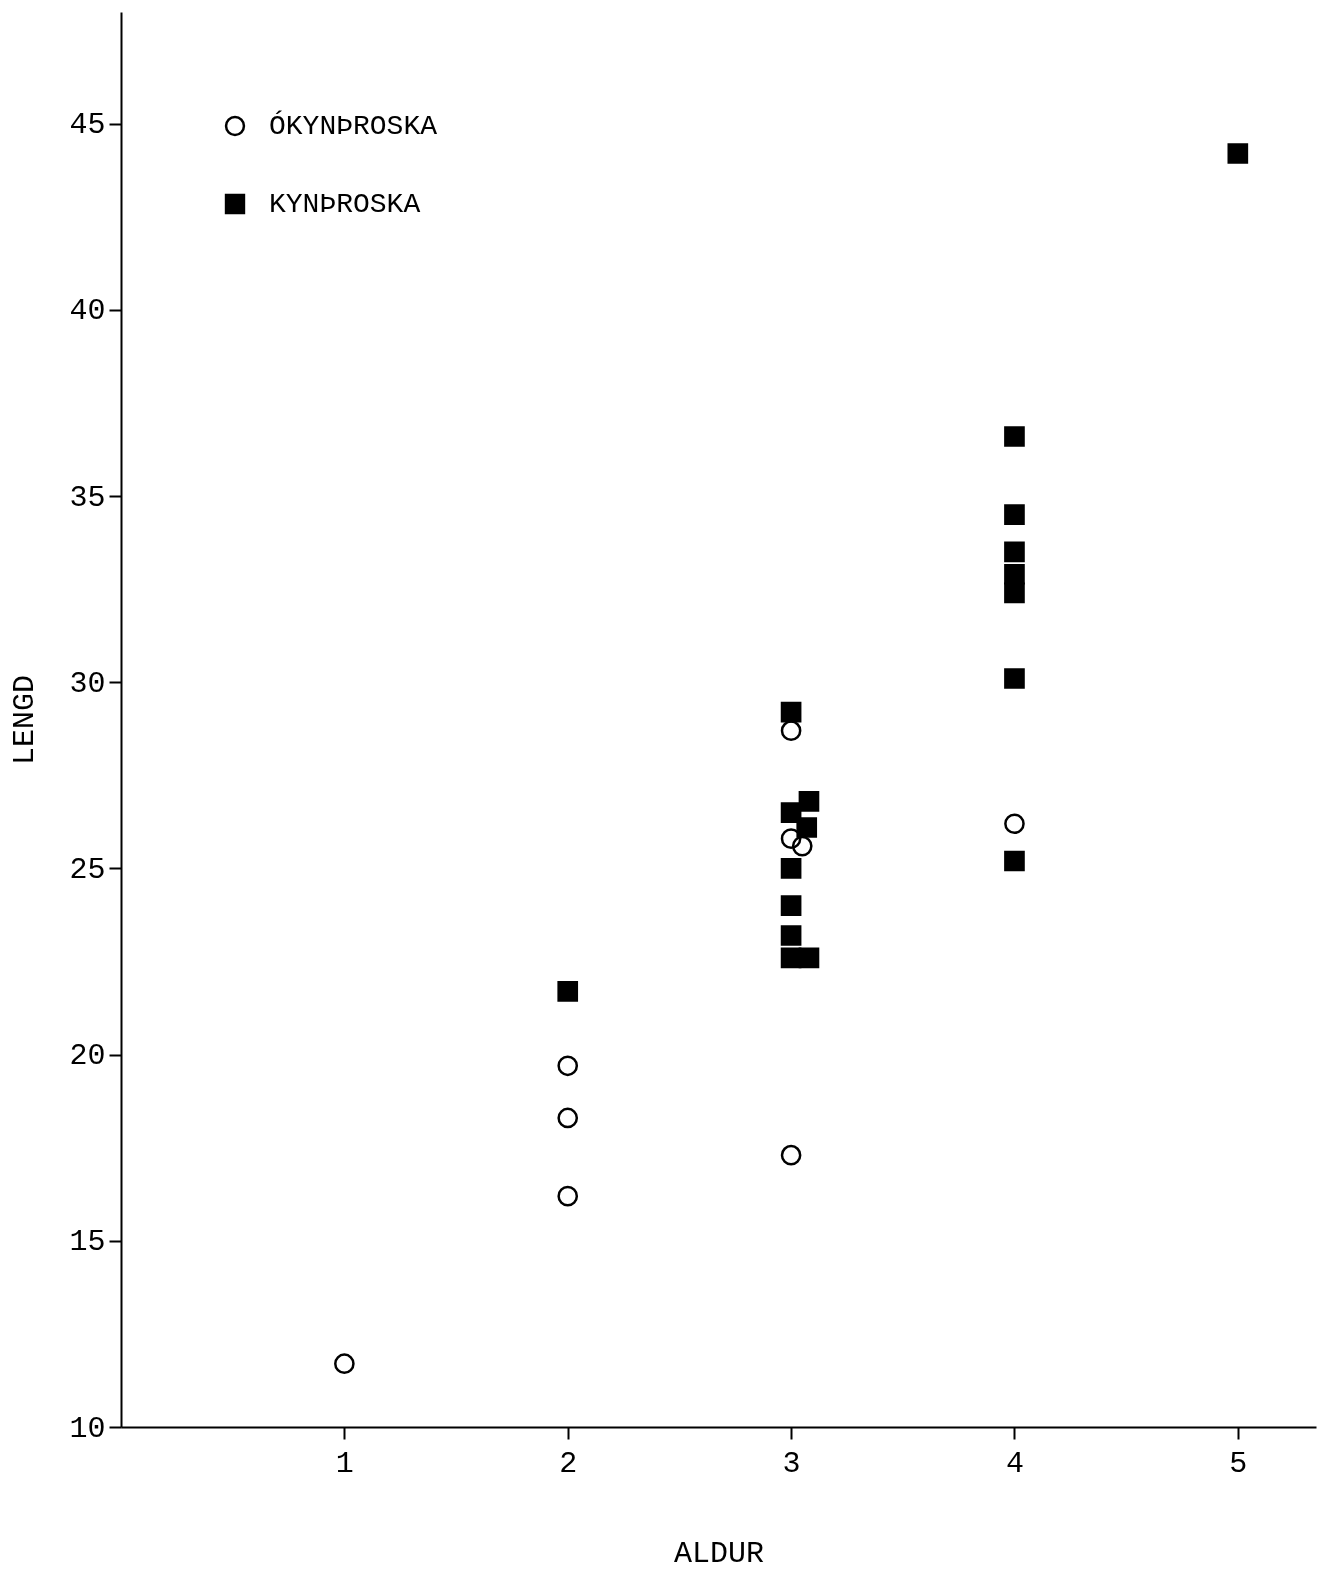  Describe the element at coordinates (25, 720) in the screenshot. I see `y-axis-title: LENGD` at that location.